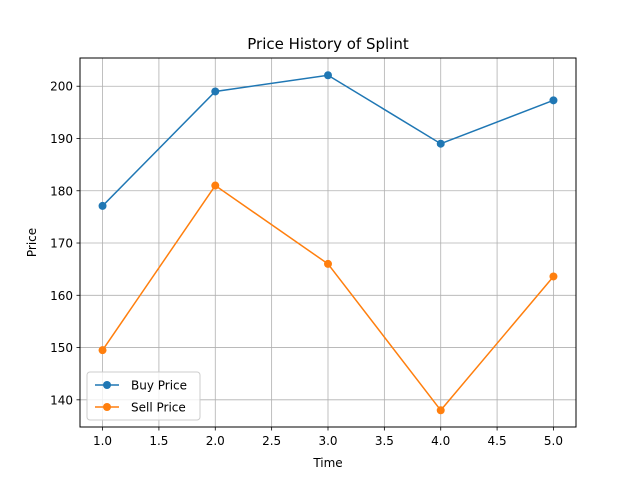  What do you see at coordinates (61, 400) in the screenshot?
I see `y-tick-label: 140` at bounding box center [61, 400].